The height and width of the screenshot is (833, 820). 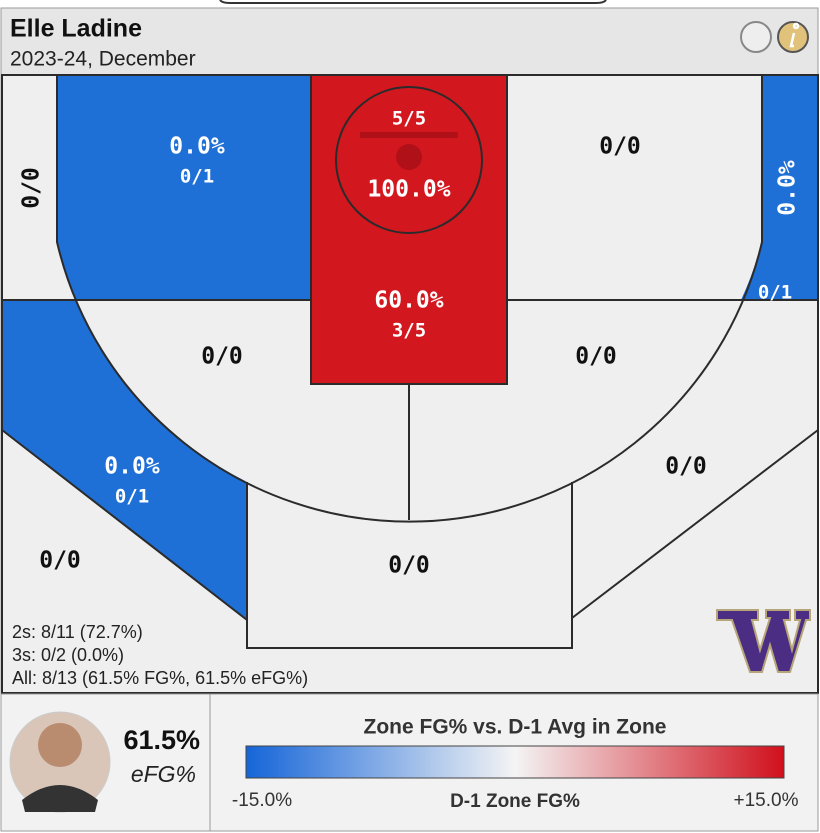 I want to click on stat-line: 3s: 0/2 (0.0%), so click(x=68, y=655).